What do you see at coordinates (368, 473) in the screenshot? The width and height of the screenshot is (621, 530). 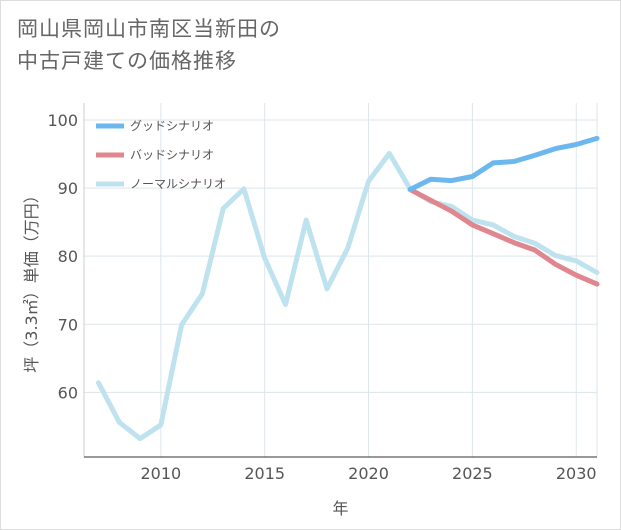 I see `x-tick-label: 2020` at bounding box center [368, 473].